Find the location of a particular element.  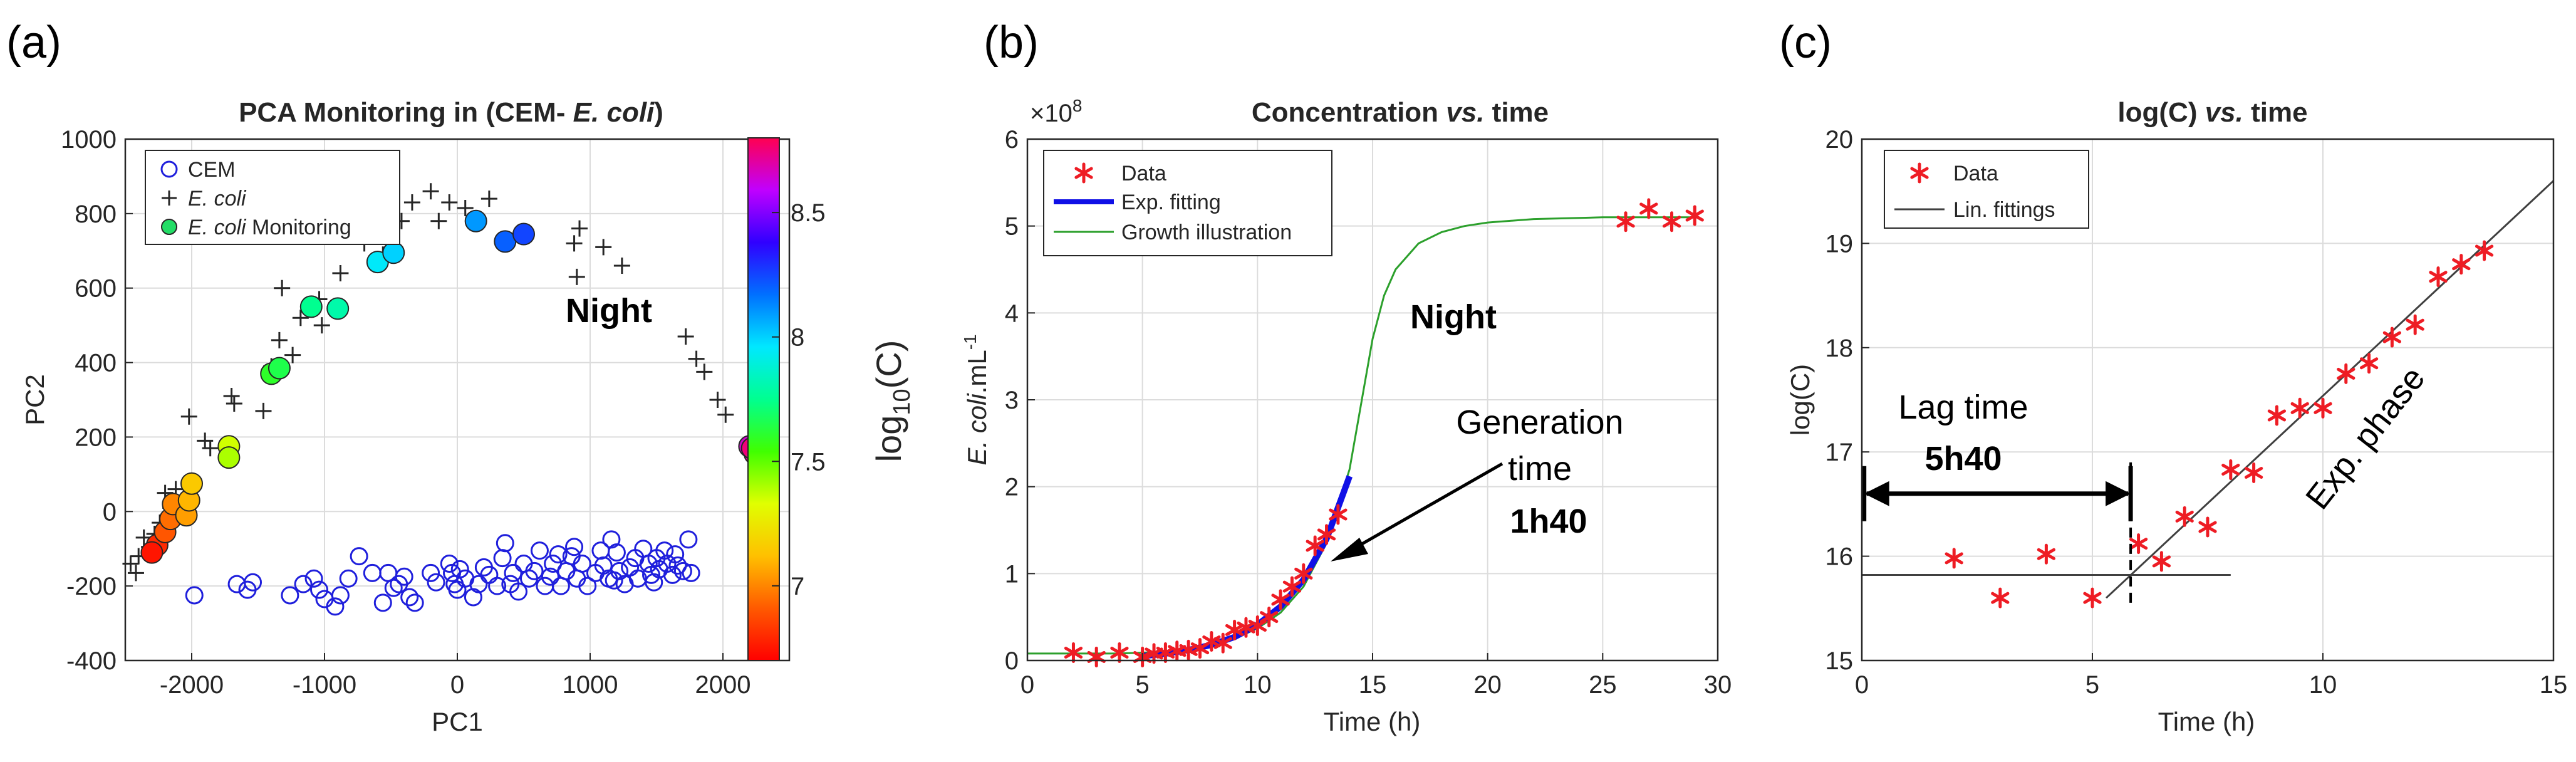

lag-arrow-head-right is located at coordinates (2118, 494).